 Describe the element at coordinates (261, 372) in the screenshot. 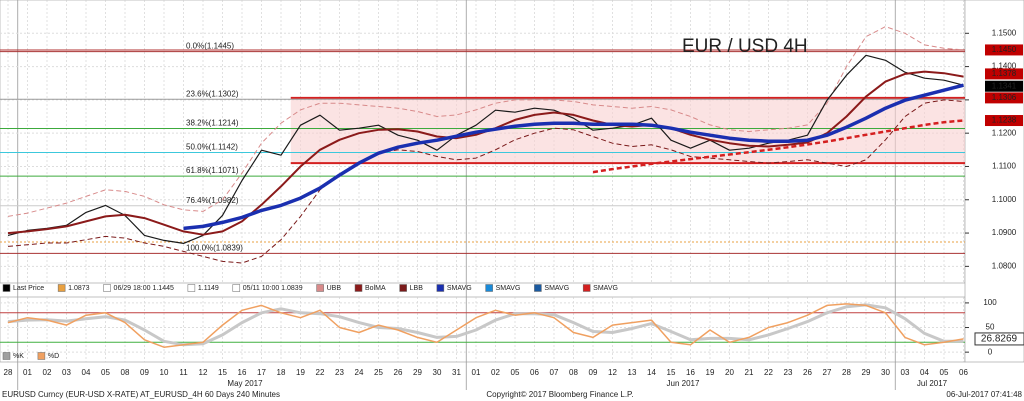

I see `x-tick-label: 17` at that location.